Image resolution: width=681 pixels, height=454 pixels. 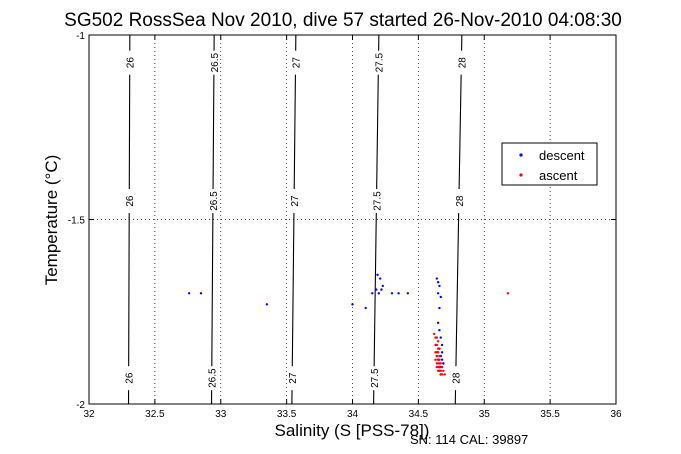 What do you see at coordinates (348, 324) in the screenshot?
I see `data-points` at bounding box center [348, 324].